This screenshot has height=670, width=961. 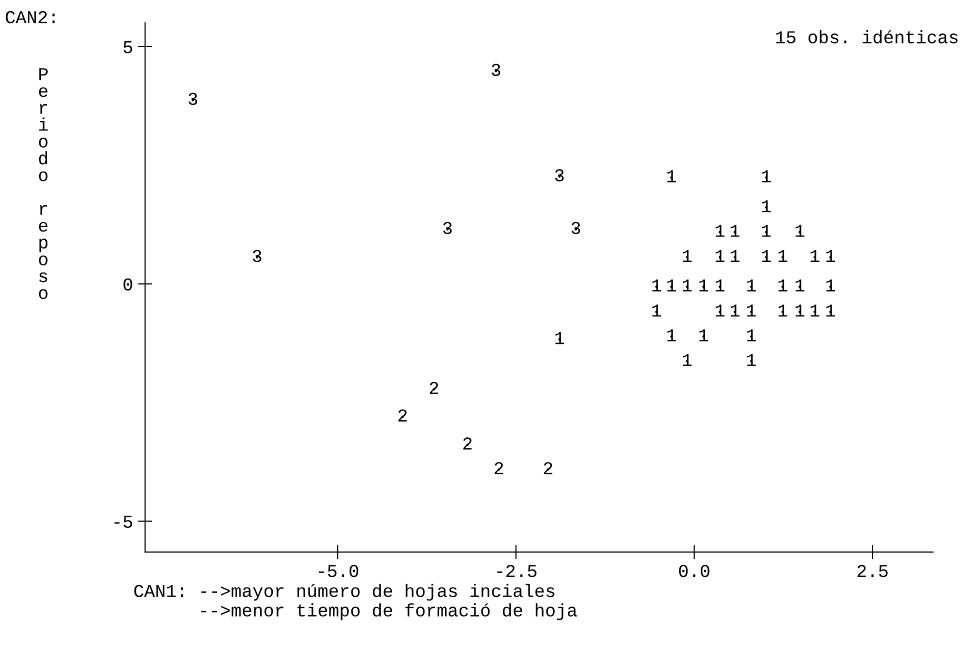 I want to click on x-tick-label: 0.0, so click(x=694, y=571).